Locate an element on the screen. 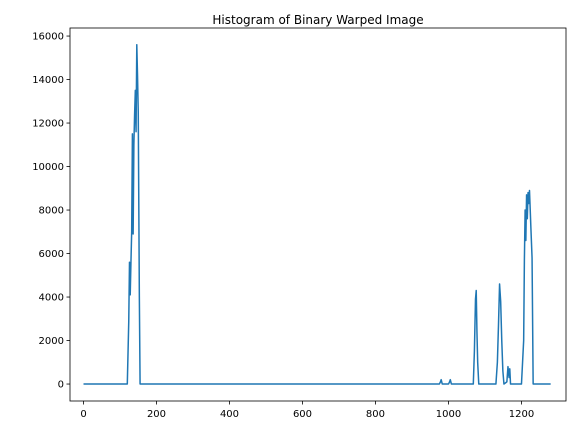  y-tick-label: 16000 is located at coordinates (48, 37).